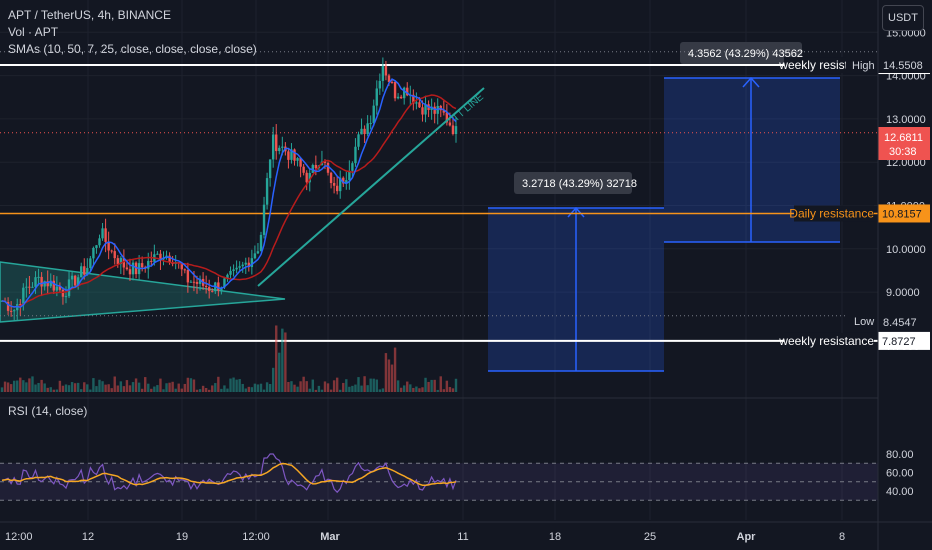 The width and height of the screenshot is (932, 550). I want to click on x-axis-tick: 8, so click(842, 537).